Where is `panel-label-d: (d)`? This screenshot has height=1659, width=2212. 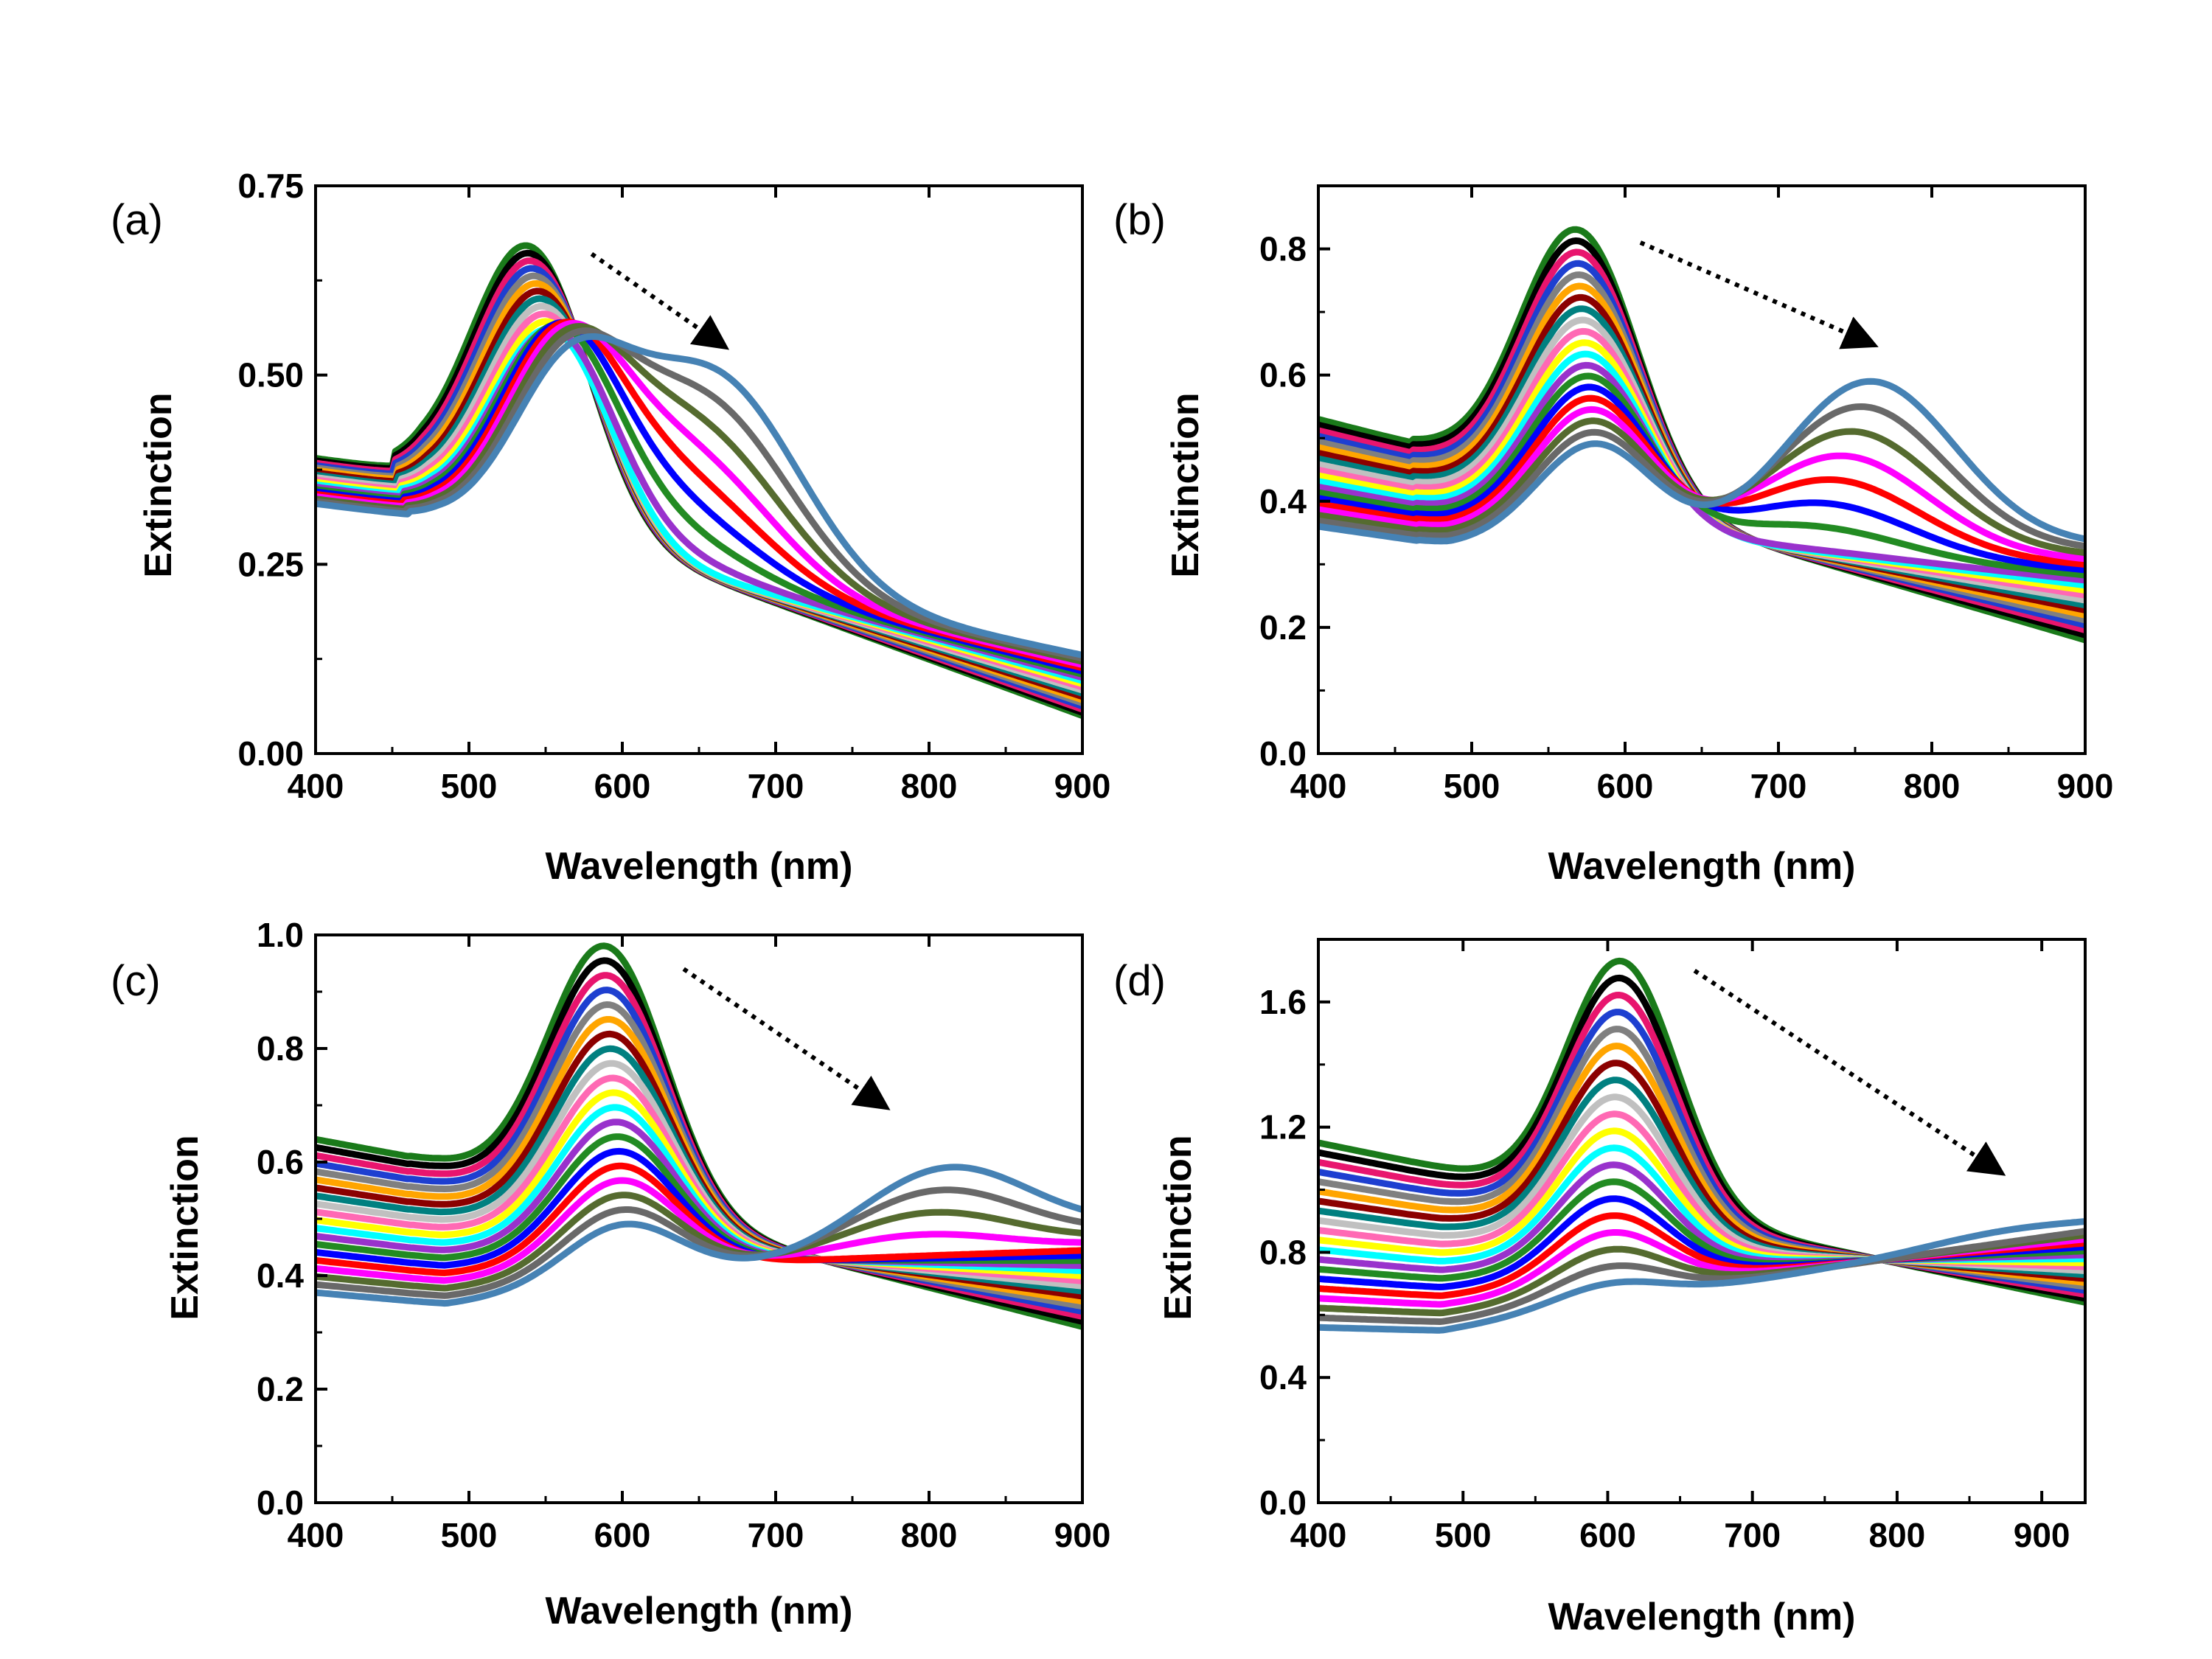 panel-label-d: (d) is located at coordinates (1139, 981).